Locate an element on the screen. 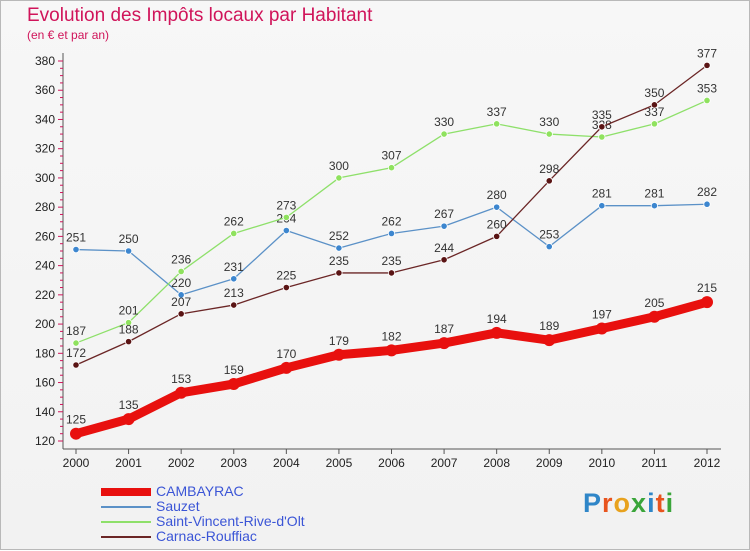 This screenshot has width=750, height=551. data-label-saint-vincent-rive-d-olt: 201 is located at coordinates (129, 311).